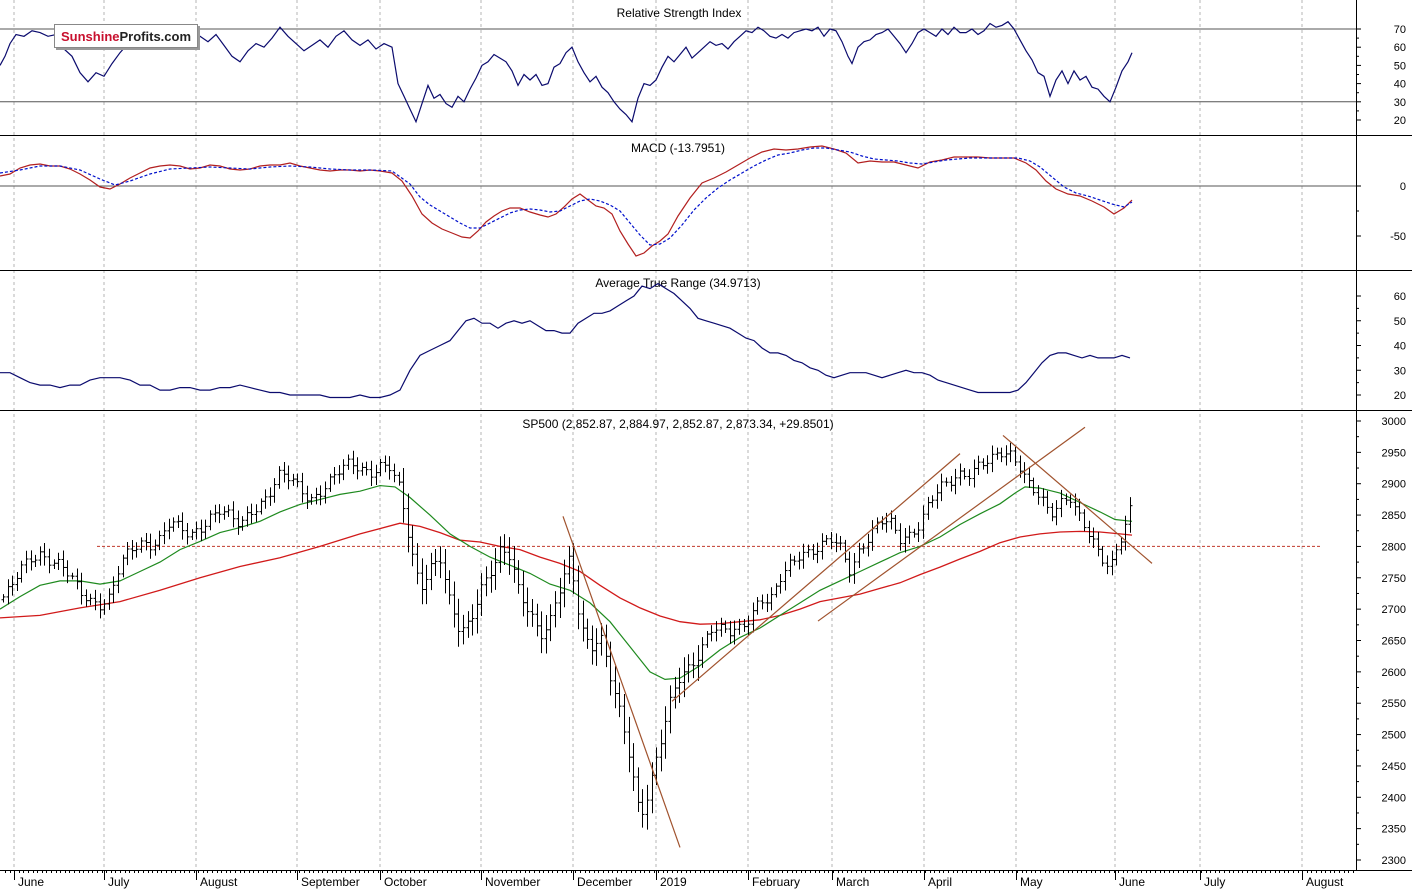  What do you see at coordinates (1394, 547) in the screenshot?
I see `y-tick-label: 2800` at bounding box center [1394, 547].